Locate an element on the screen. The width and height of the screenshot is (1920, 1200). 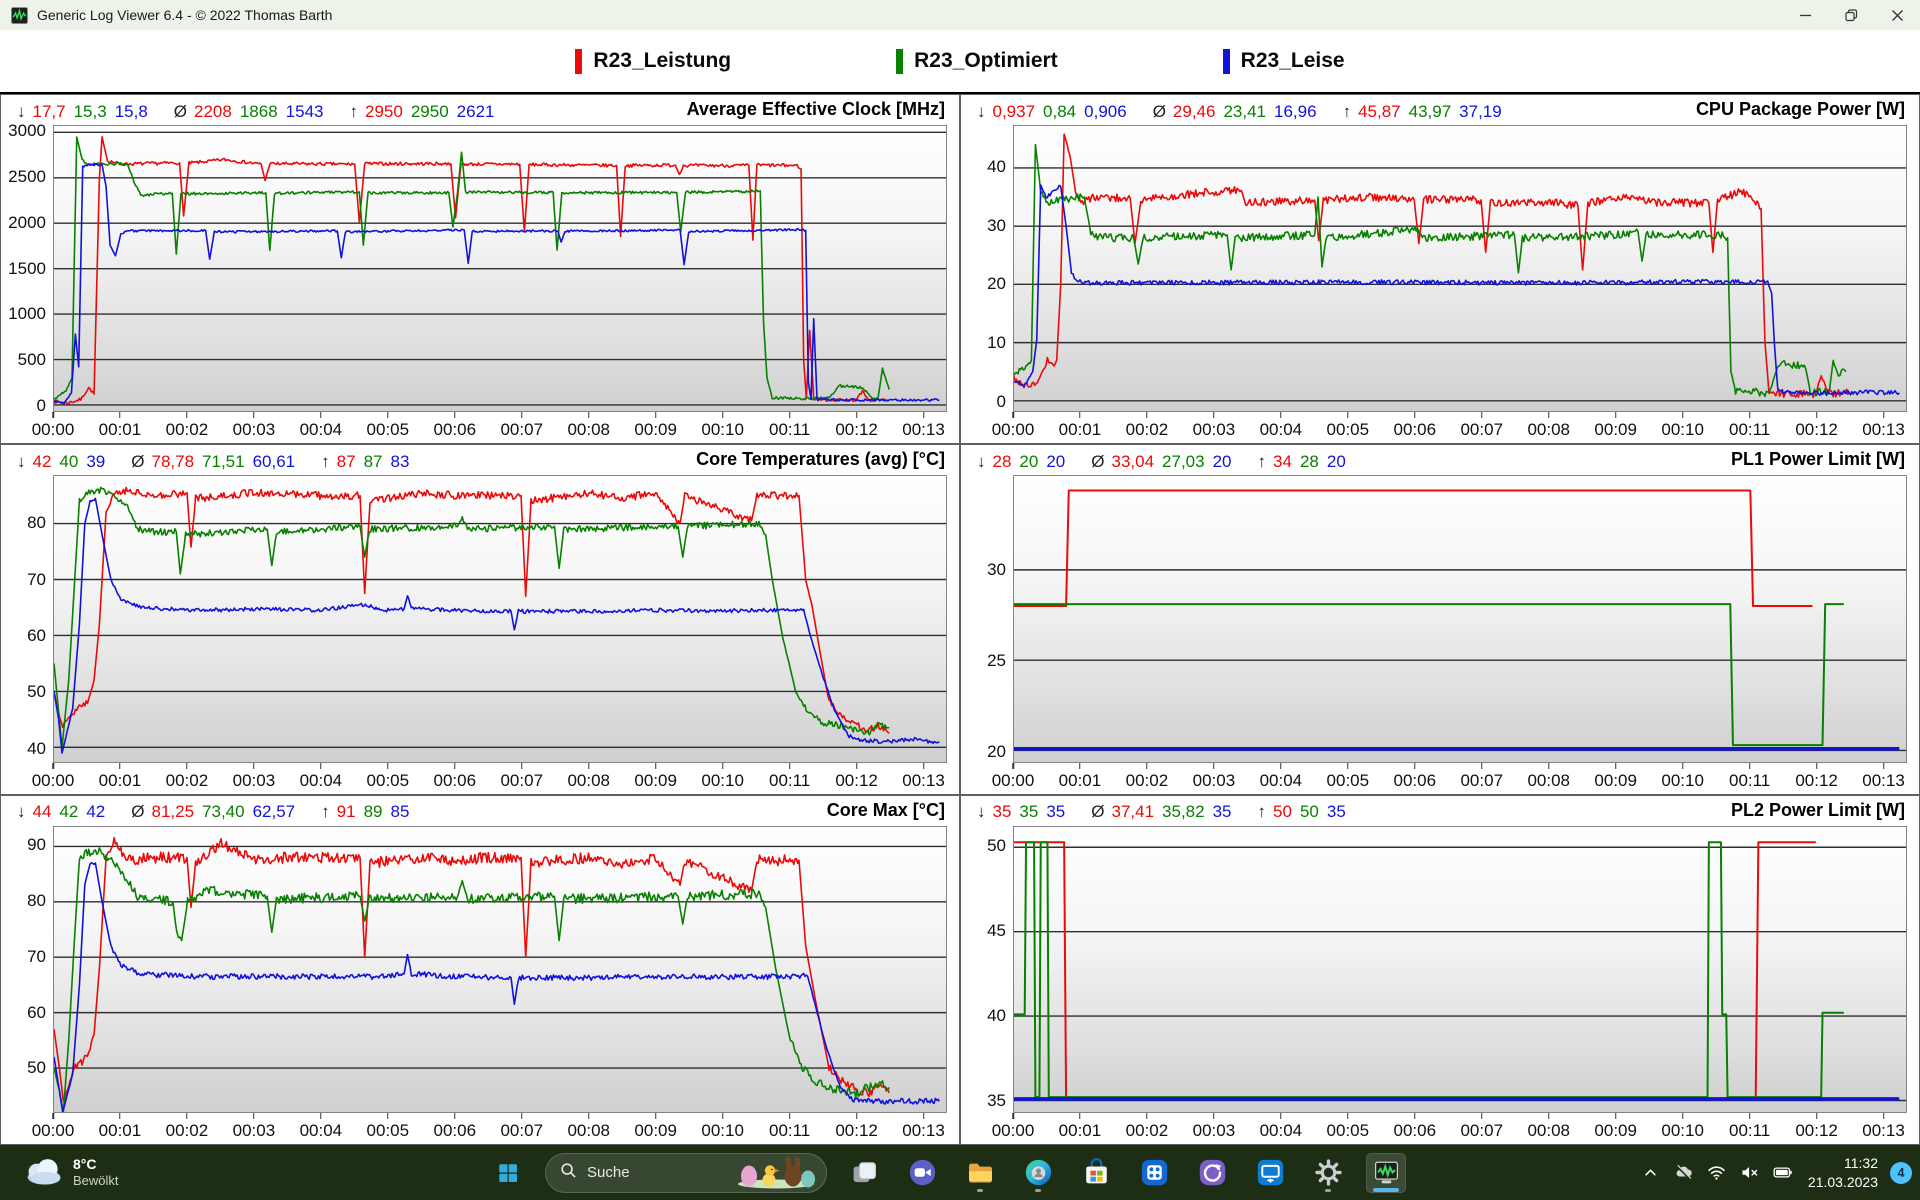
connect-app-icon is located at coordinates (1270, 1173).